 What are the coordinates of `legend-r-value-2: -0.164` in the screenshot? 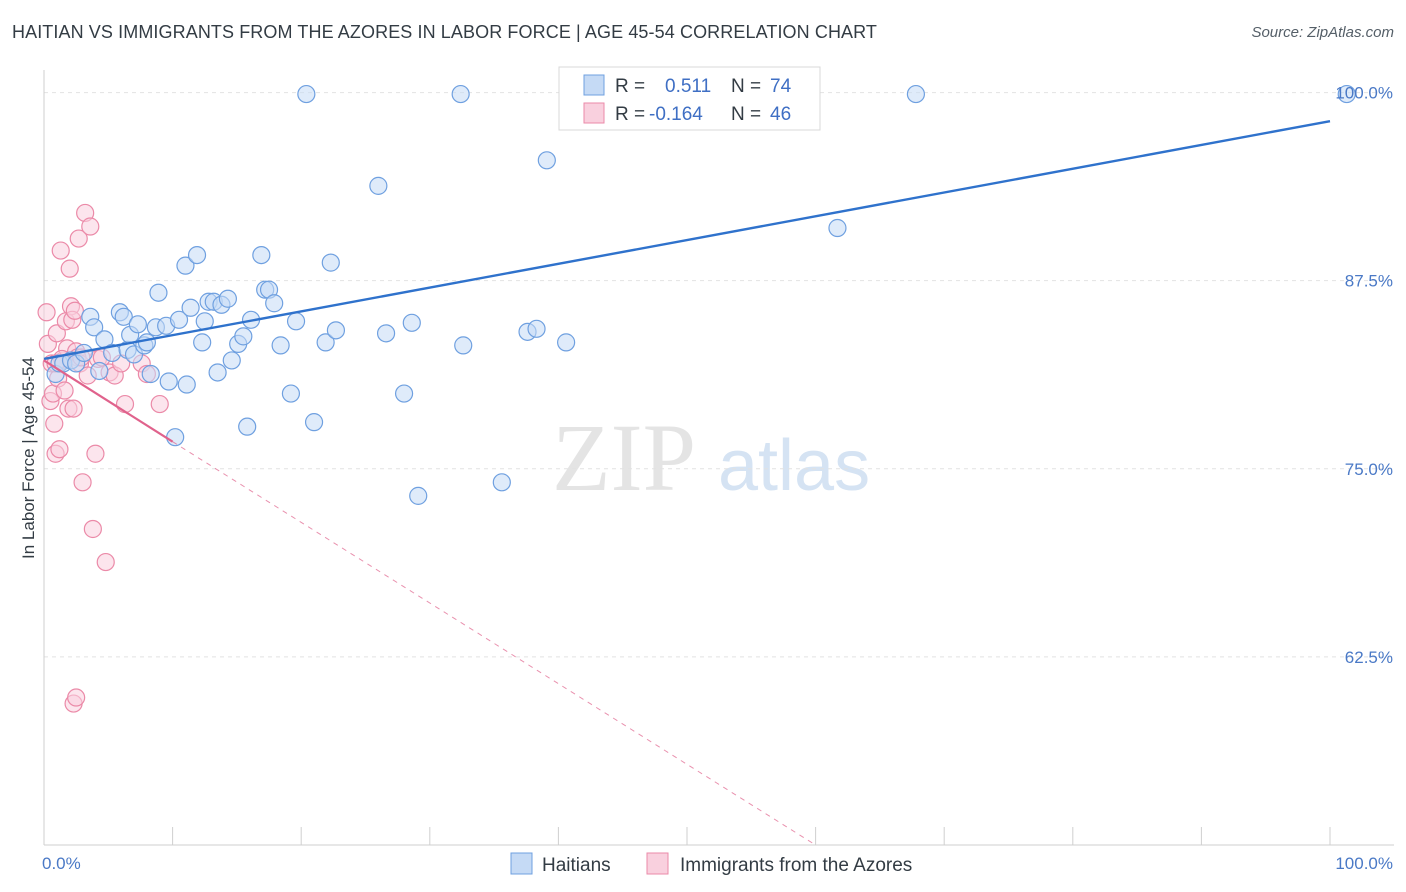 It's located at (676, 114).